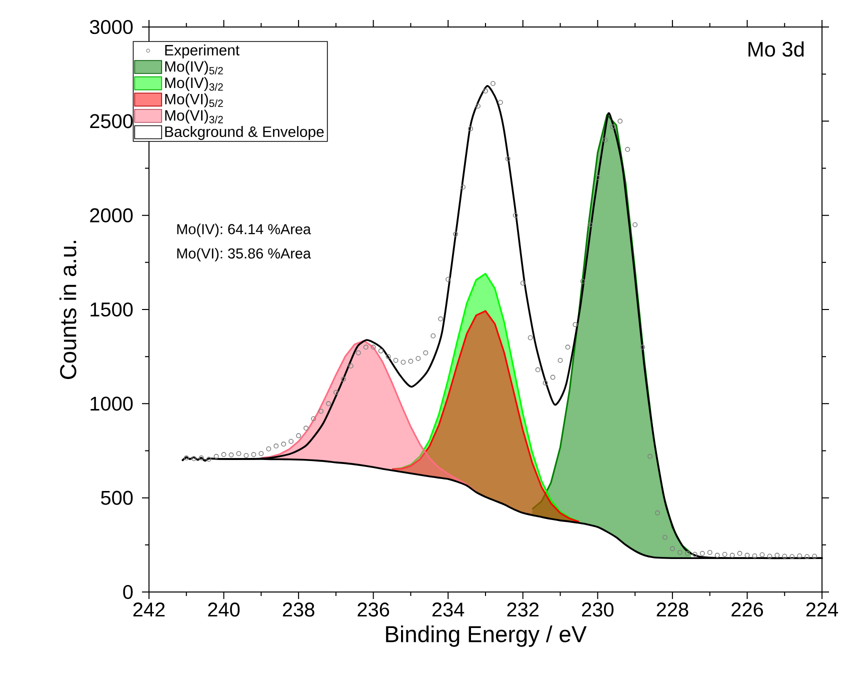 The image size is (847, 685). Describe the element at coordinates (111, 309) in the screenshot. I see `y-tick-label: 1500` at that location.